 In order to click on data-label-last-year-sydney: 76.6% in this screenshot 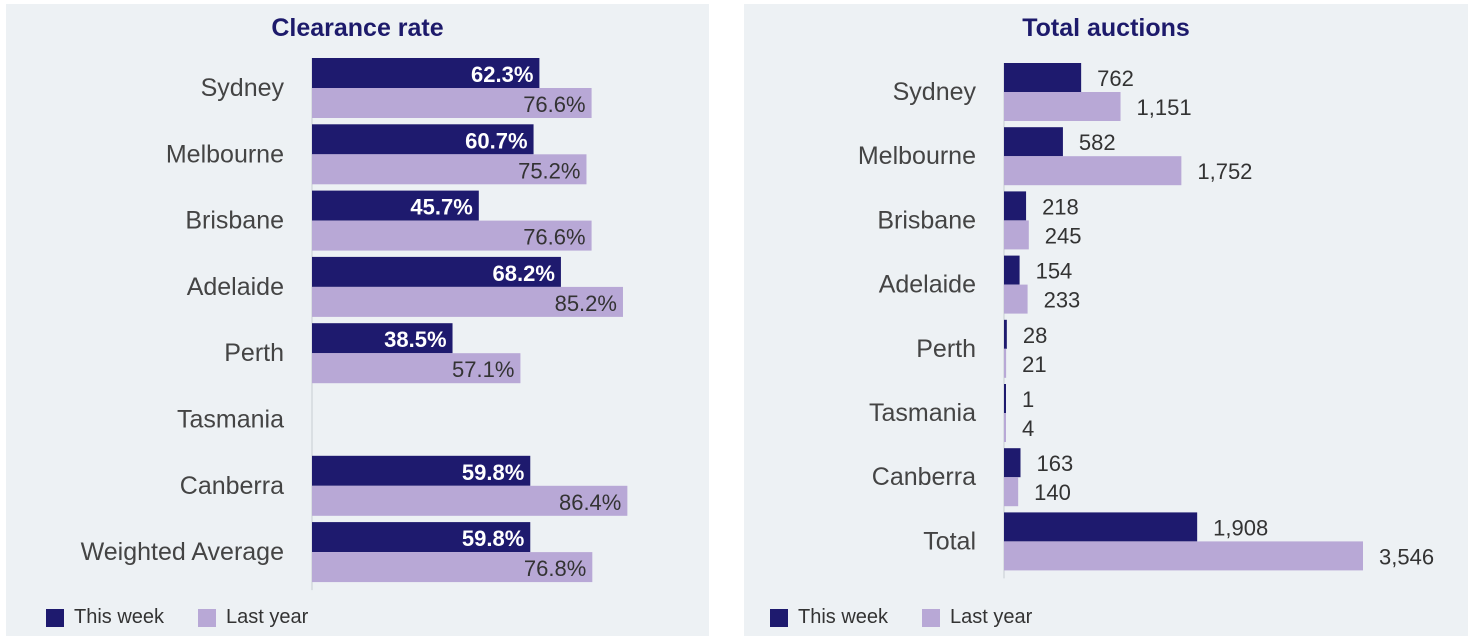, I will do `click(554, 104)`.